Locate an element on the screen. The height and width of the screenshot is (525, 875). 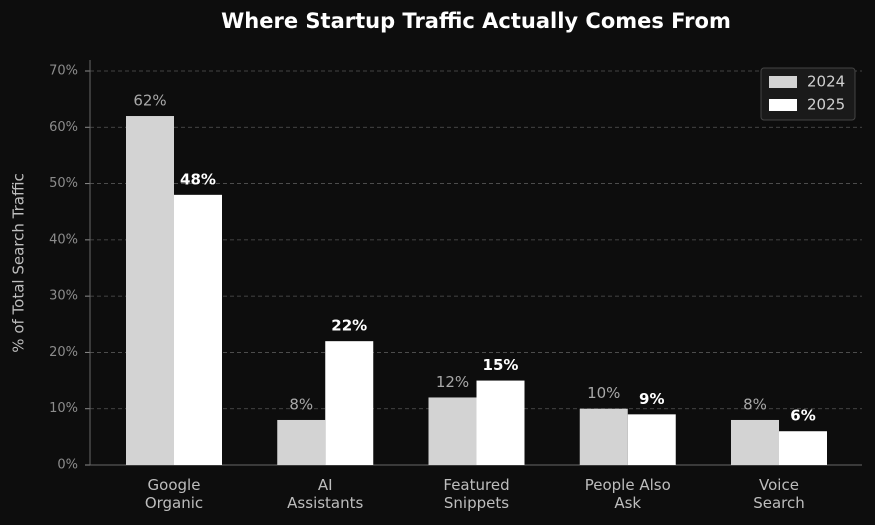
value-label: 22% is located at coordinates (349, 326).